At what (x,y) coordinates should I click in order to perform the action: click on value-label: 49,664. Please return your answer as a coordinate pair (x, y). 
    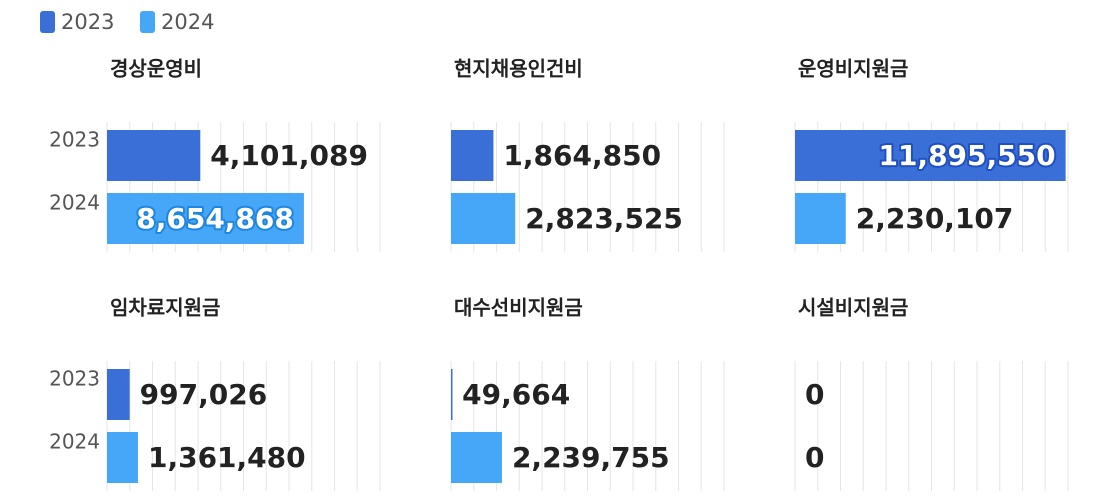
    Looking at the image, I should click on (516, 394).